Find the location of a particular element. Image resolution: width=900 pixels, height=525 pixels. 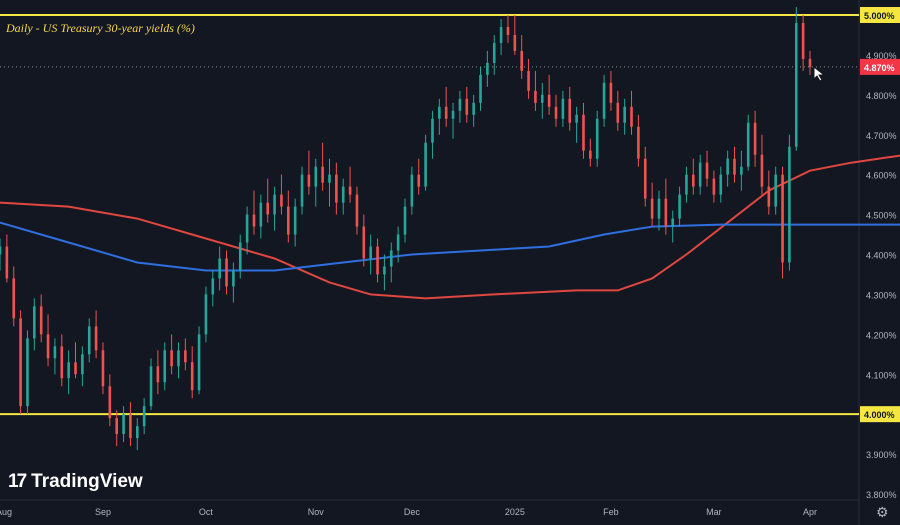

y-tick-label: 4.400% is located at coordinates (881, 256).